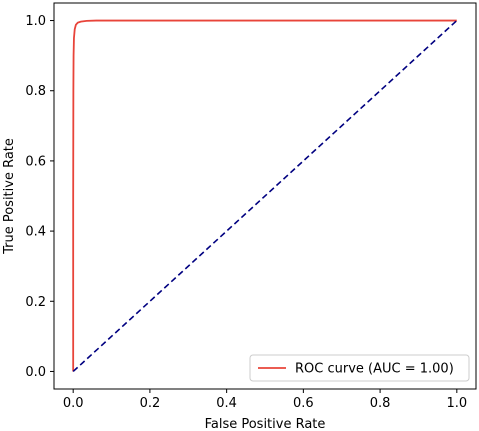 This screenshot has height=431, width=479. I want to click on x-axis-label: False Positive Rate, so click(265, 424).